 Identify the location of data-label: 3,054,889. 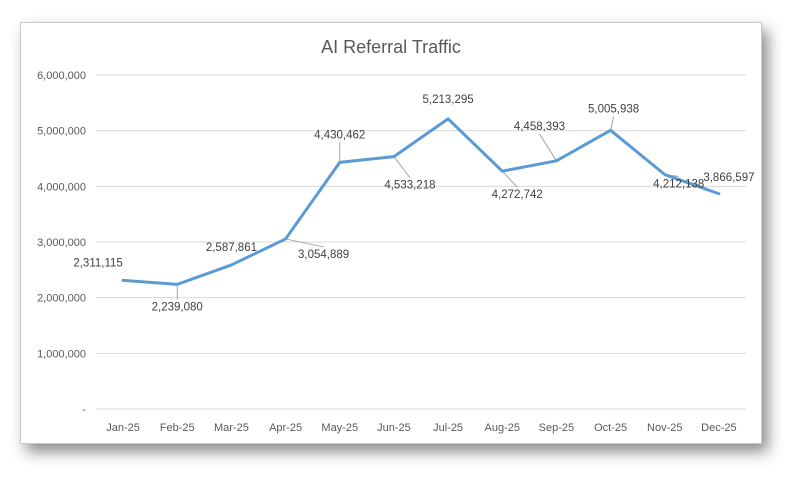
(323, 255).